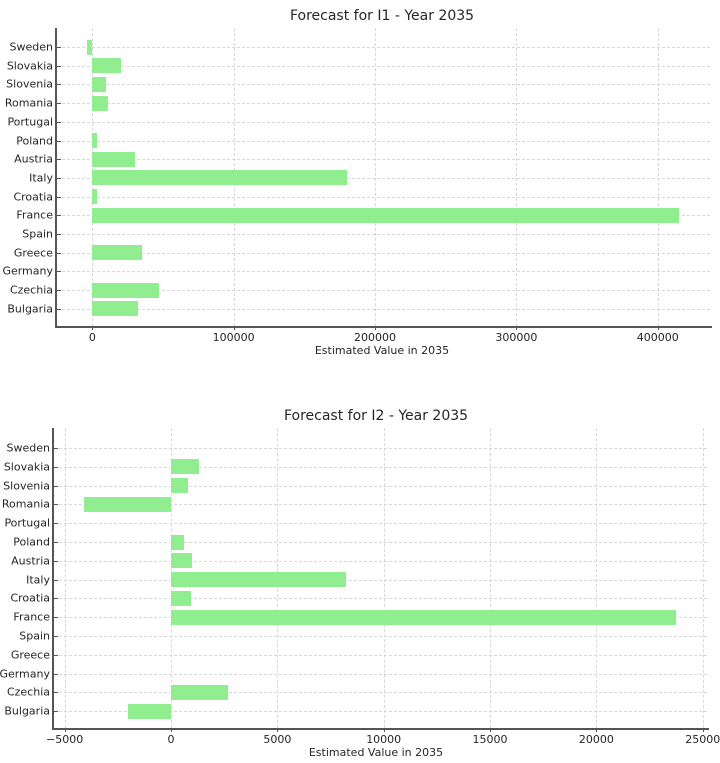 The height and width of the screenshot is (763, 720). What do you see at coordinates (516, 337) in the screenshot?
I see `x-tick-label: 300000` at bounding box center [516, 337].